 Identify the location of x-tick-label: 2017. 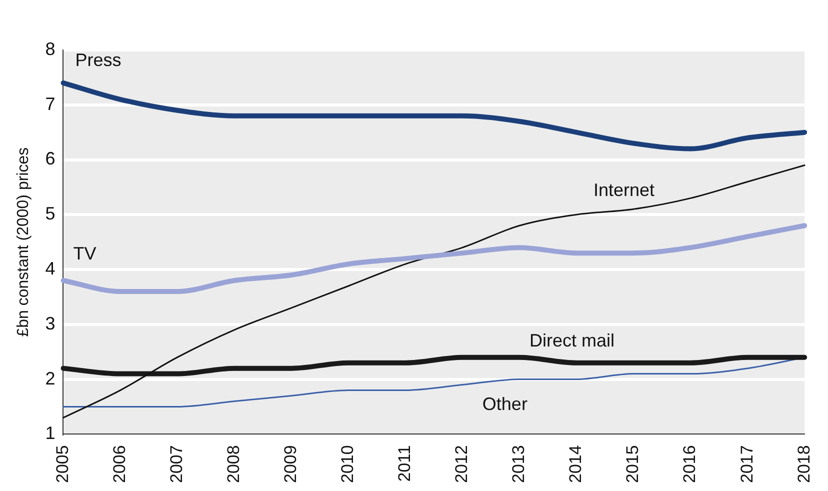
(746, 464).